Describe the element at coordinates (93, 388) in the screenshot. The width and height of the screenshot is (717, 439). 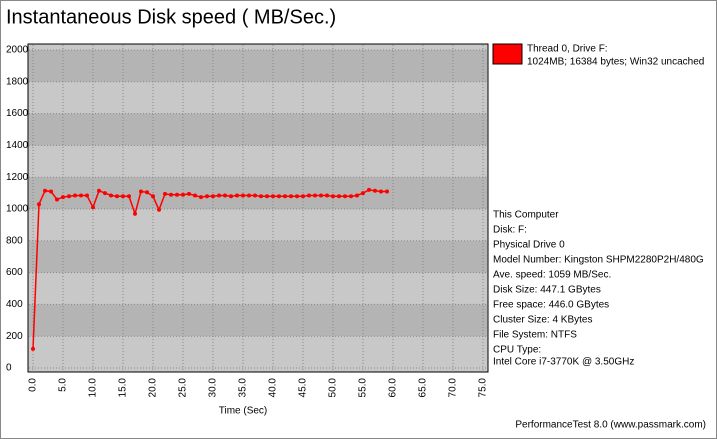
I see `x-tick-label: 10.0` at that location.